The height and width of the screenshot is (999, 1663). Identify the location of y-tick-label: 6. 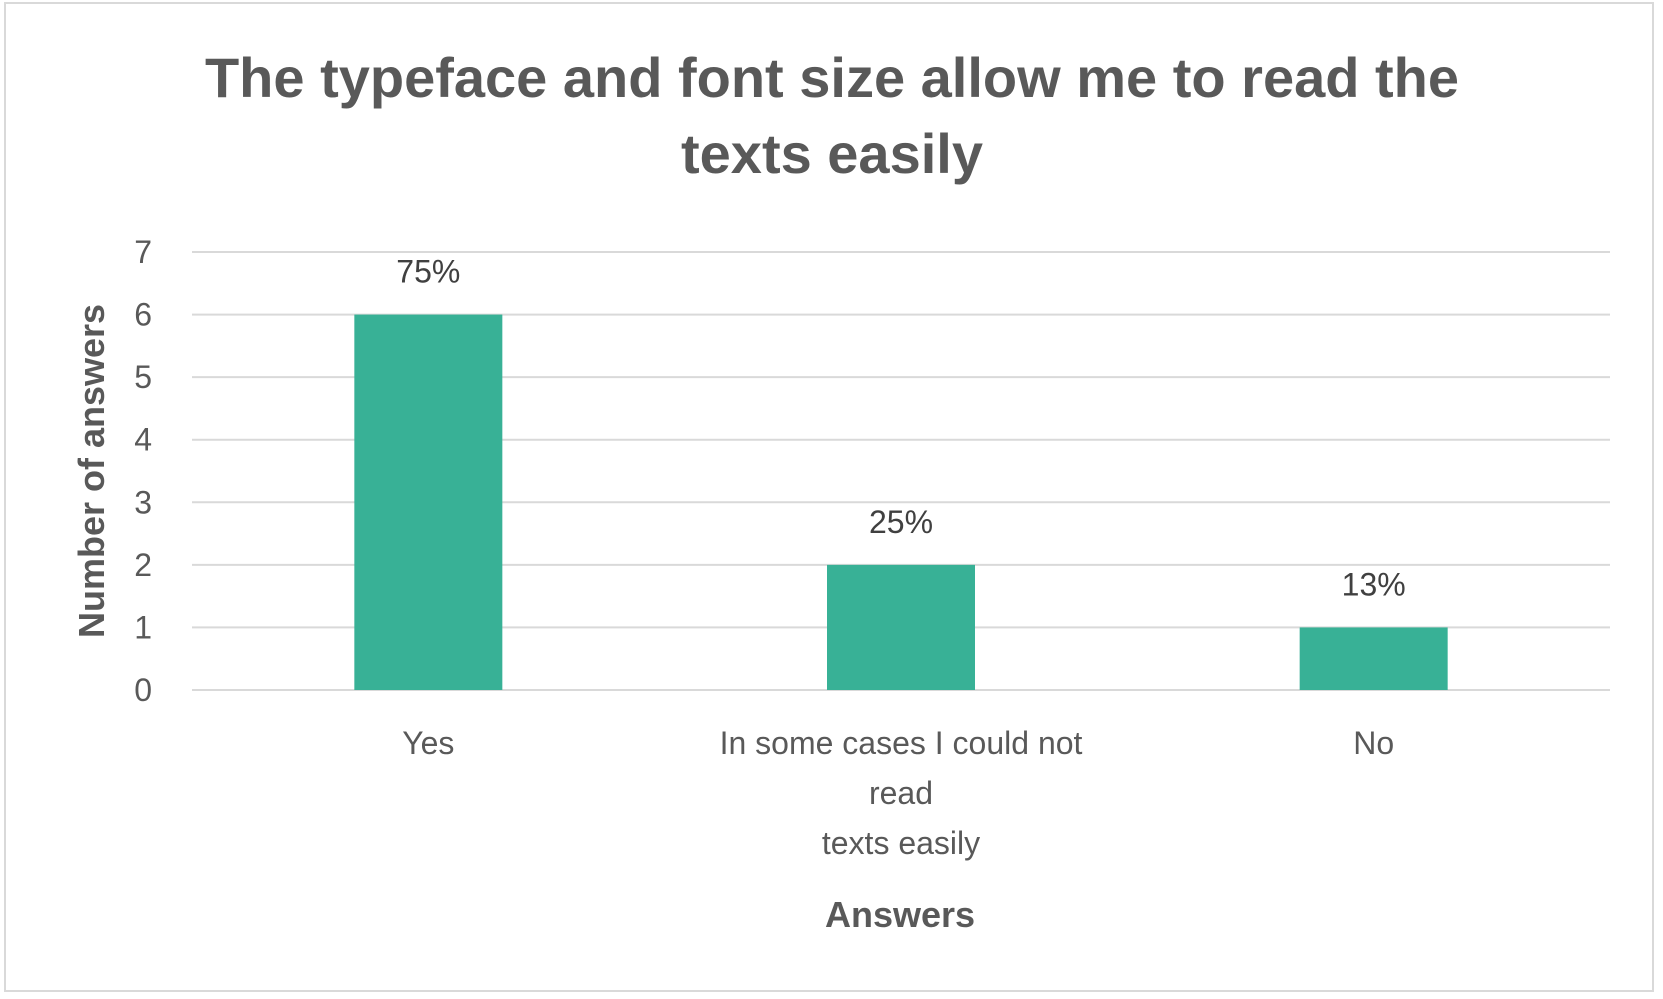
(143, 315).